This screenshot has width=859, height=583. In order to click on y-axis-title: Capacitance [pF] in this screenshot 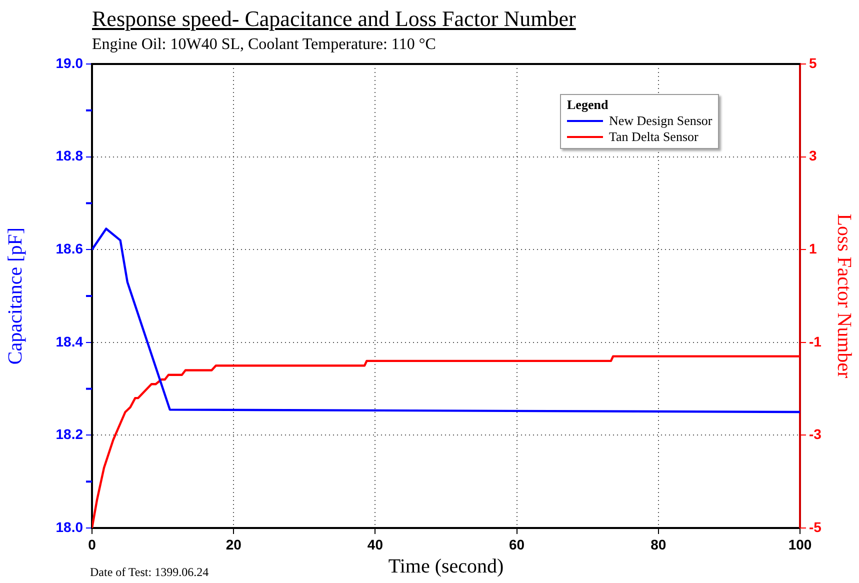, I will do `click(15, 296)`.